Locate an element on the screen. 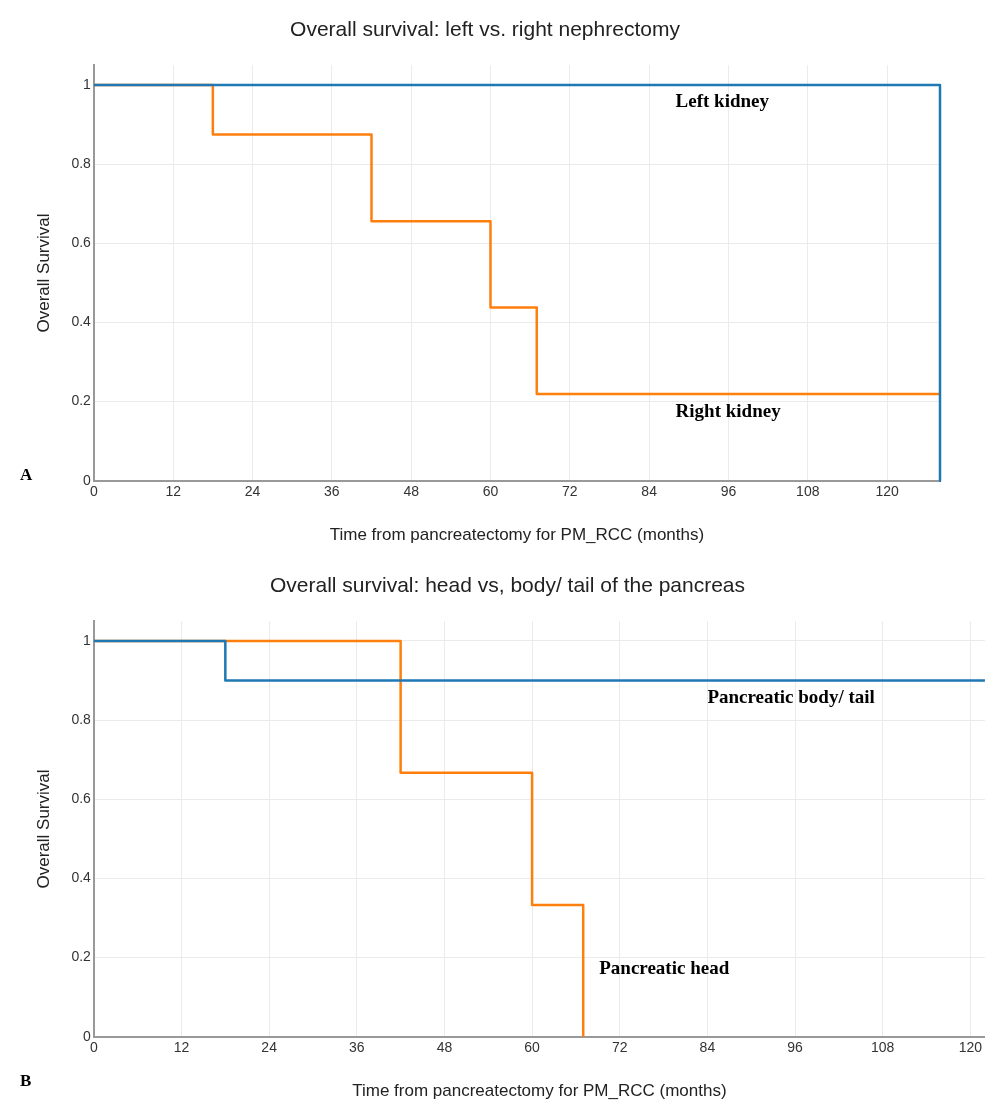 Image resolution: width=985 pixels, height=1120 pixels. text: A is located at coordinates (26, 475).